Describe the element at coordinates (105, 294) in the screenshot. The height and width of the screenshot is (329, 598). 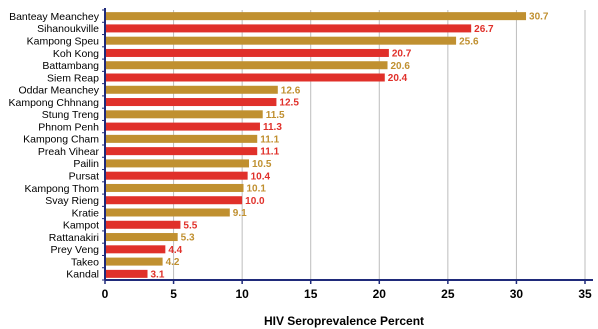
I see `x-tick-label: 0` at that location.